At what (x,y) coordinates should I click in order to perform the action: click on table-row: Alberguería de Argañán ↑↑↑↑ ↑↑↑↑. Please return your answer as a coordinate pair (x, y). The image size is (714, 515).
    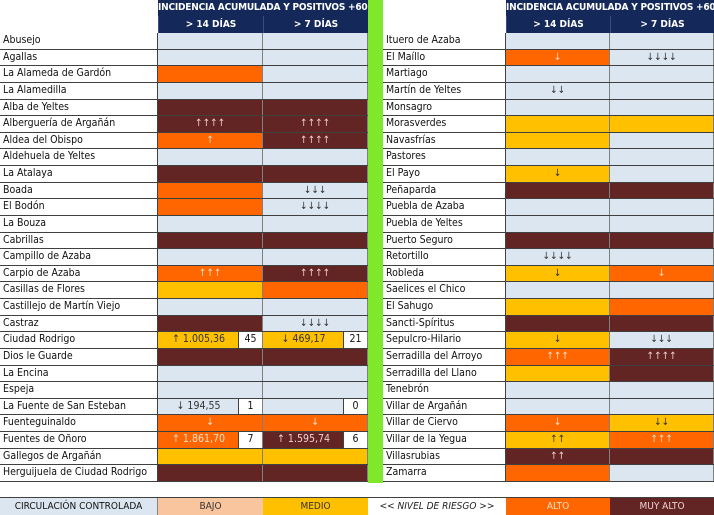
    Looking at the image, I should click on (184, 124).